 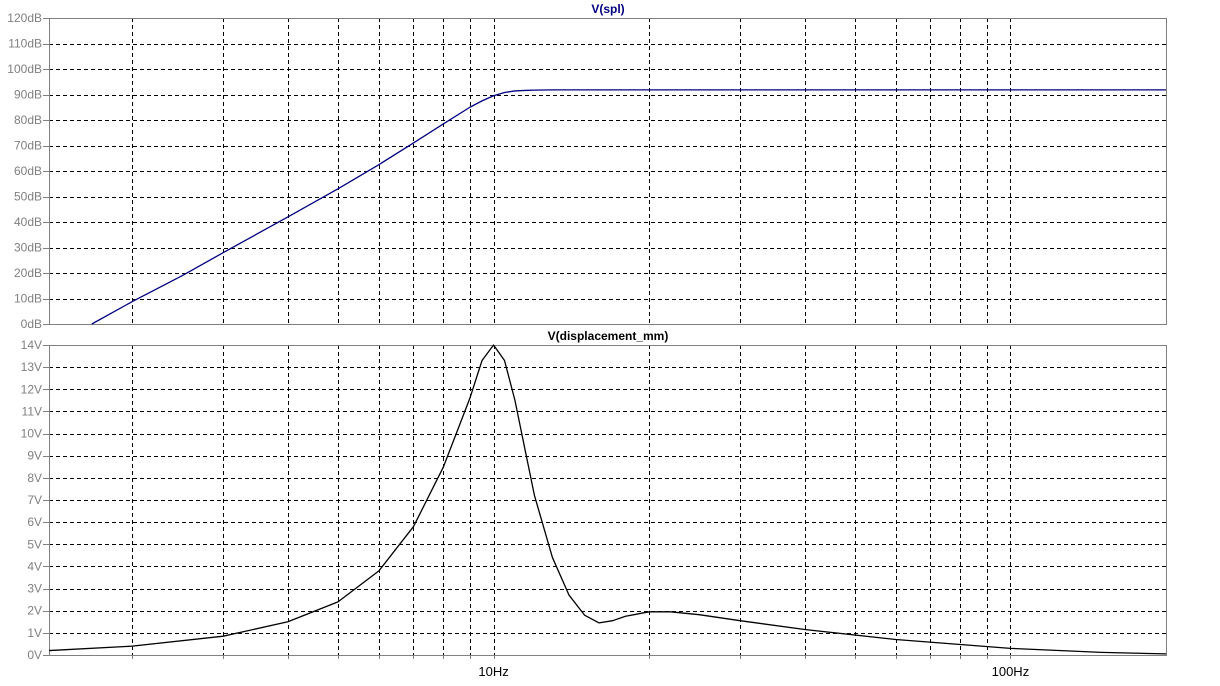 What do you see at coordinates (28, 273) in the screenshot?
I see `y-tick-label: 20dB` at bounding box center [28, 273].